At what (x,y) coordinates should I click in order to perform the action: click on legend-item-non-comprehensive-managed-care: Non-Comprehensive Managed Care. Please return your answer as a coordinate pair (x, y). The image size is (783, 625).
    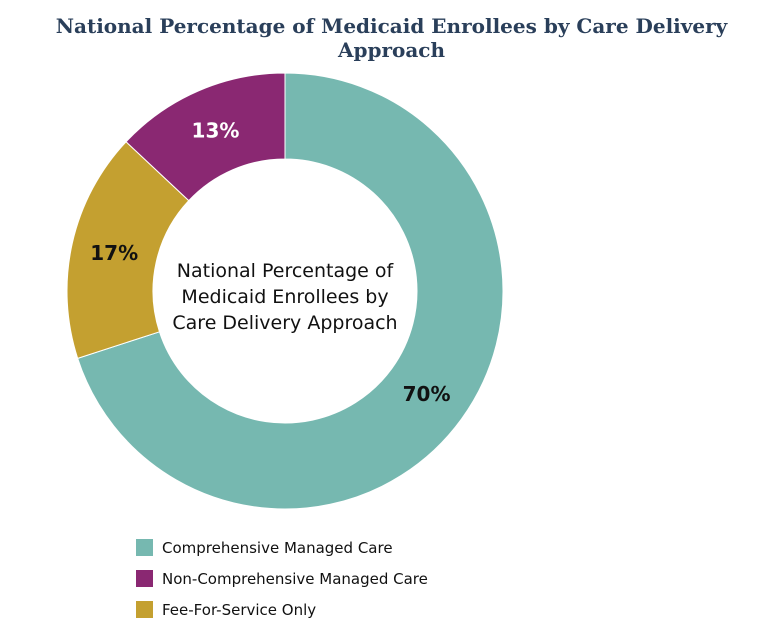
    Looking at the image, I should click on (282, 578).